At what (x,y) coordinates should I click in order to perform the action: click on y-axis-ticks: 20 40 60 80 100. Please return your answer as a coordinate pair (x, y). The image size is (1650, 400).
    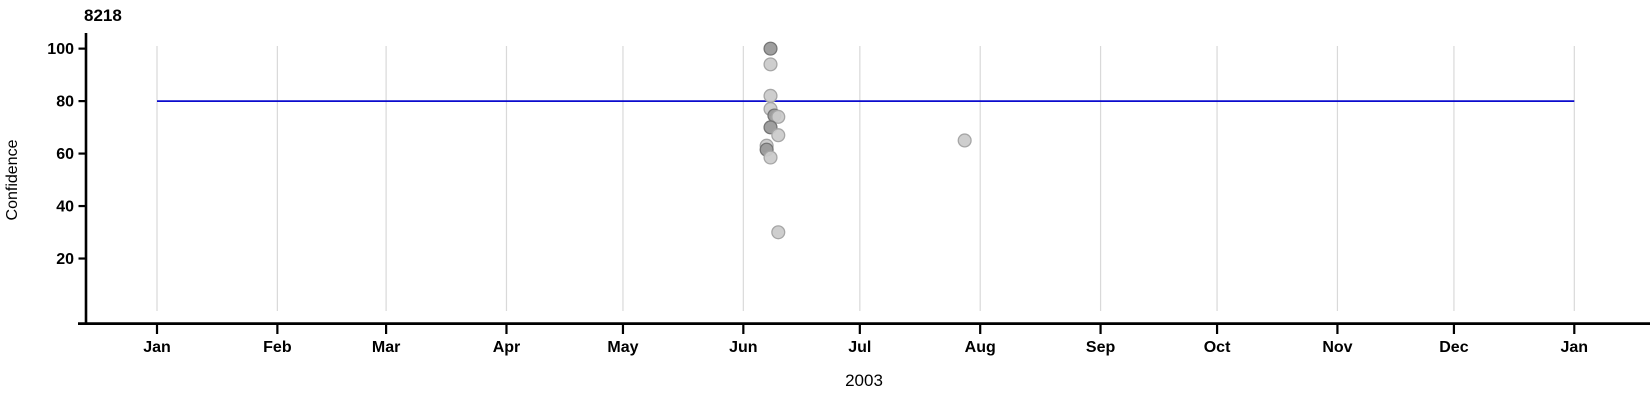
    Looking at the image, I should click on (66, 154).